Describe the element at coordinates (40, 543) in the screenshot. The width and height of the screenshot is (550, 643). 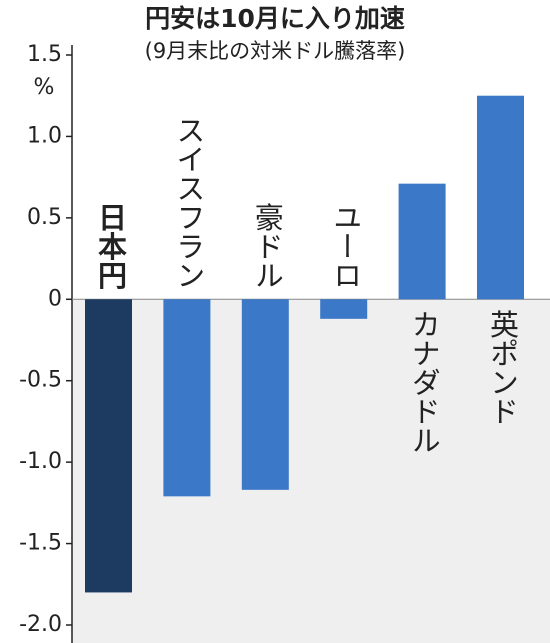
I see `y-tick-label: -1.5` at that location.